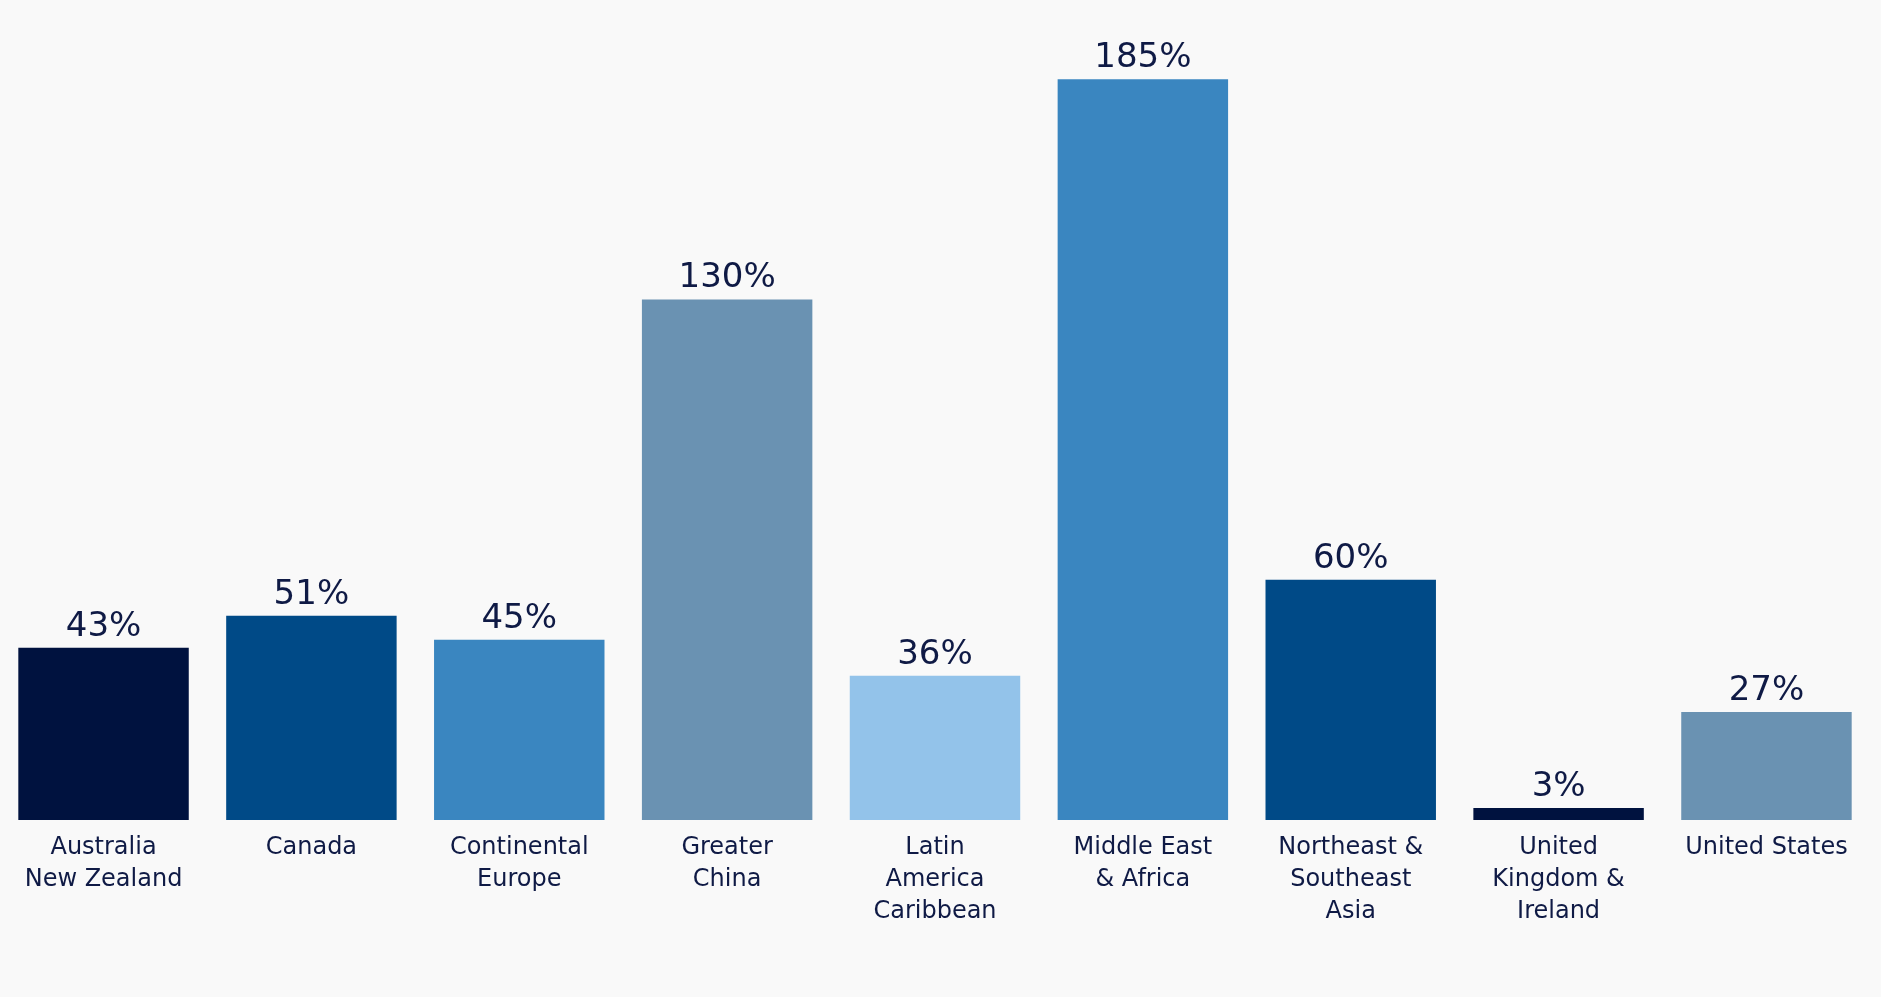 The width and height of the screenshot is (1881, 997). I want to click on x-tick-label: Northeast & Southeast Asia, so click(1351, 877).